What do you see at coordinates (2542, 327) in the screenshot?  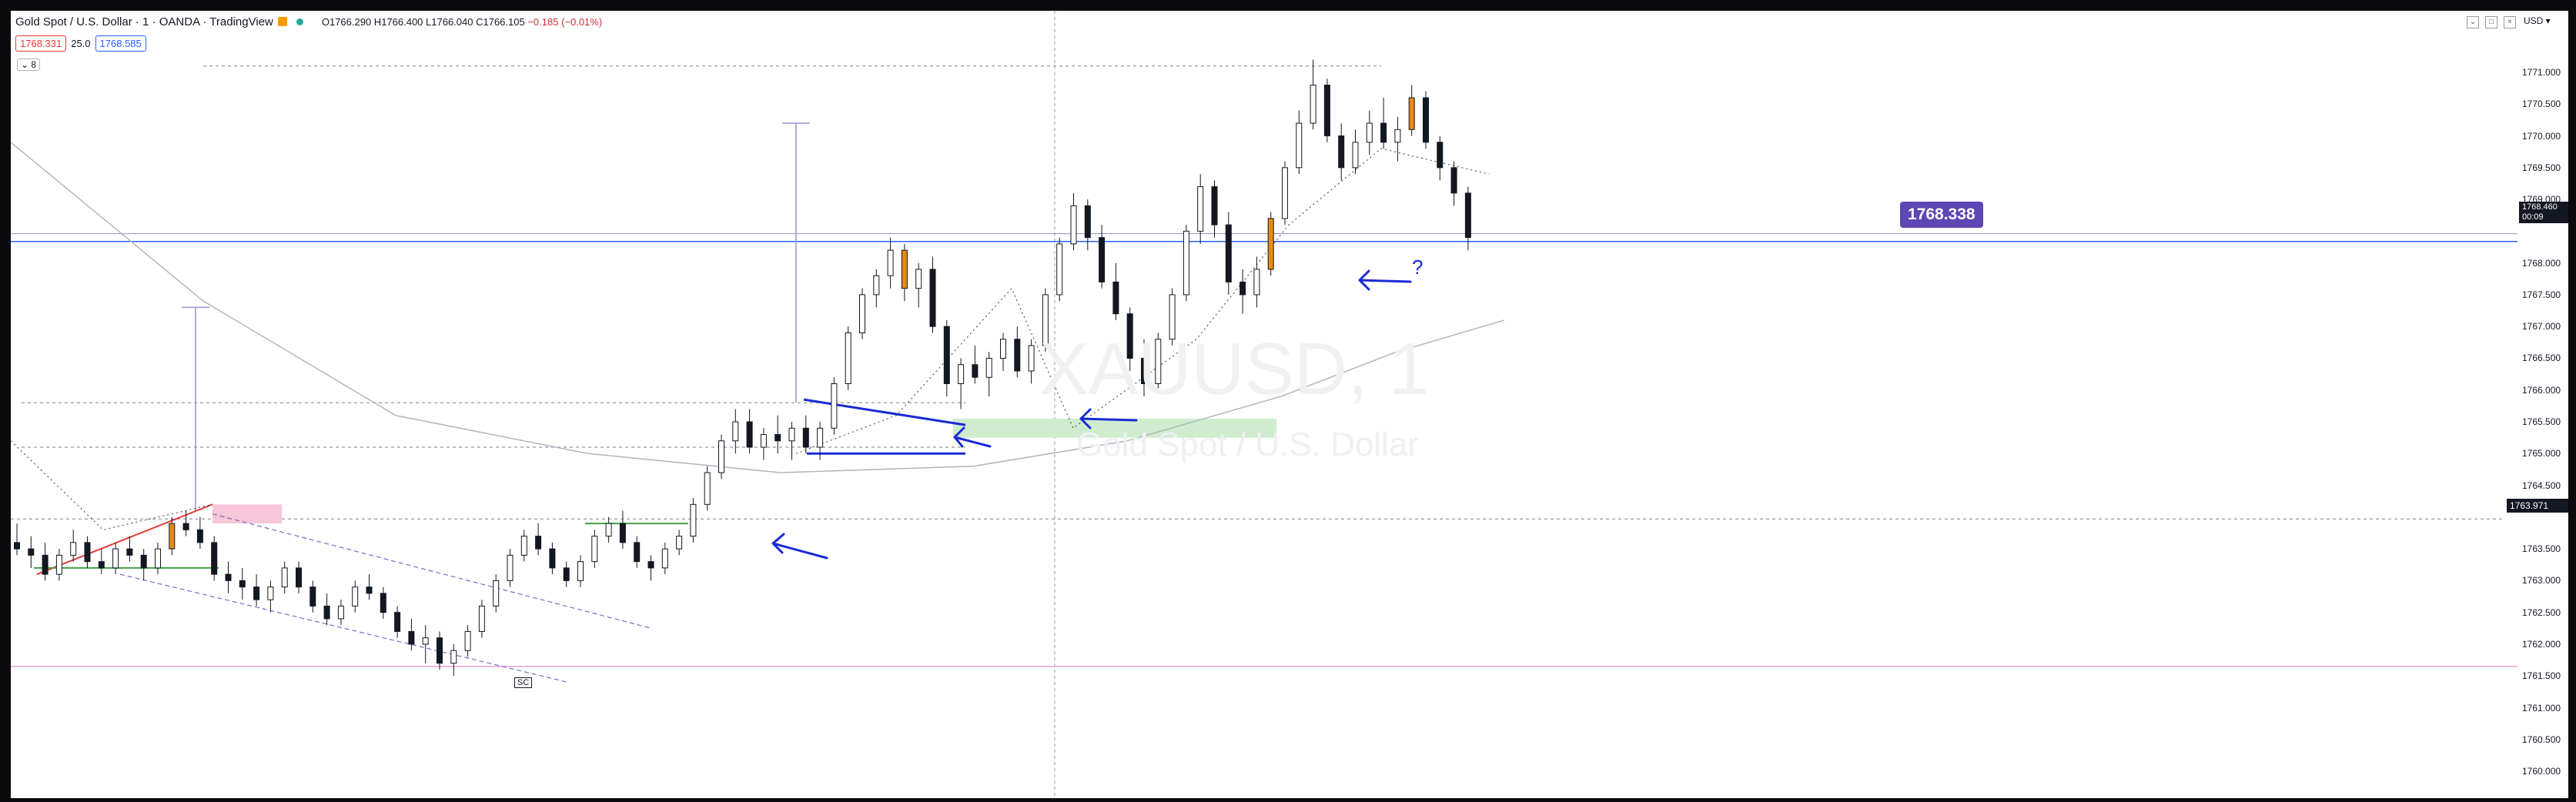 I see `price-tick-label: 1767.000` at bounding box center [2542, 327].